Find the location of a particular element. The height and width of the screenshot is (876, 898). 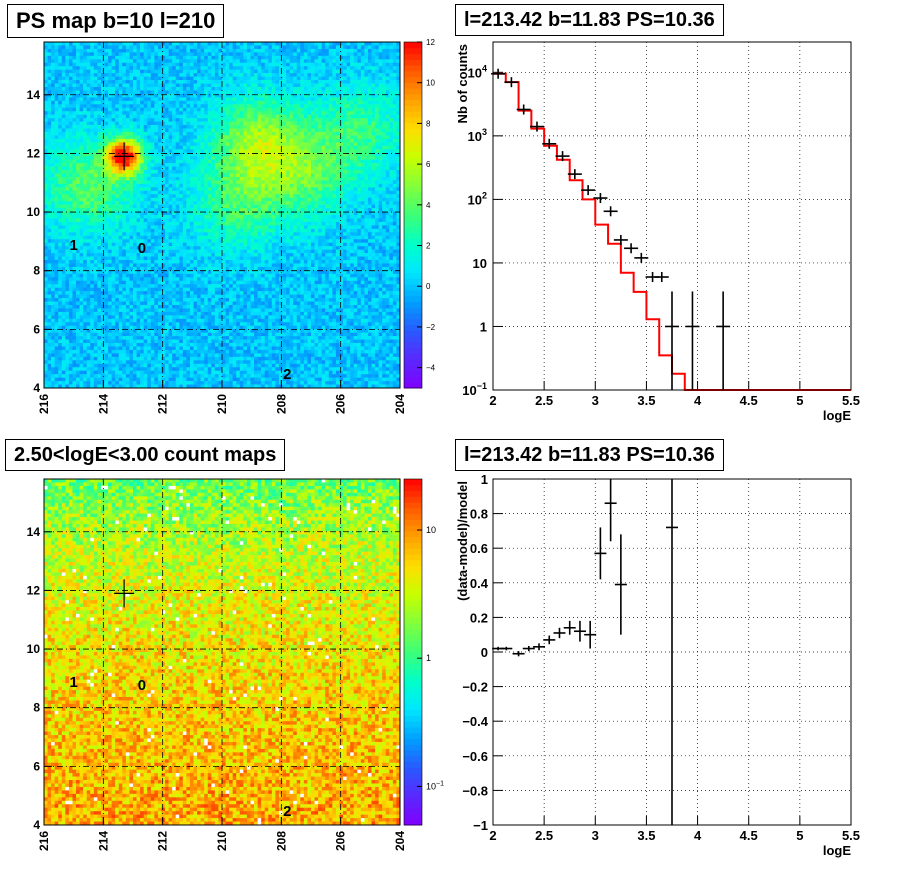

count-map-title: 2.50<logE<3.00 count maps is located at coordinates (145, 455).